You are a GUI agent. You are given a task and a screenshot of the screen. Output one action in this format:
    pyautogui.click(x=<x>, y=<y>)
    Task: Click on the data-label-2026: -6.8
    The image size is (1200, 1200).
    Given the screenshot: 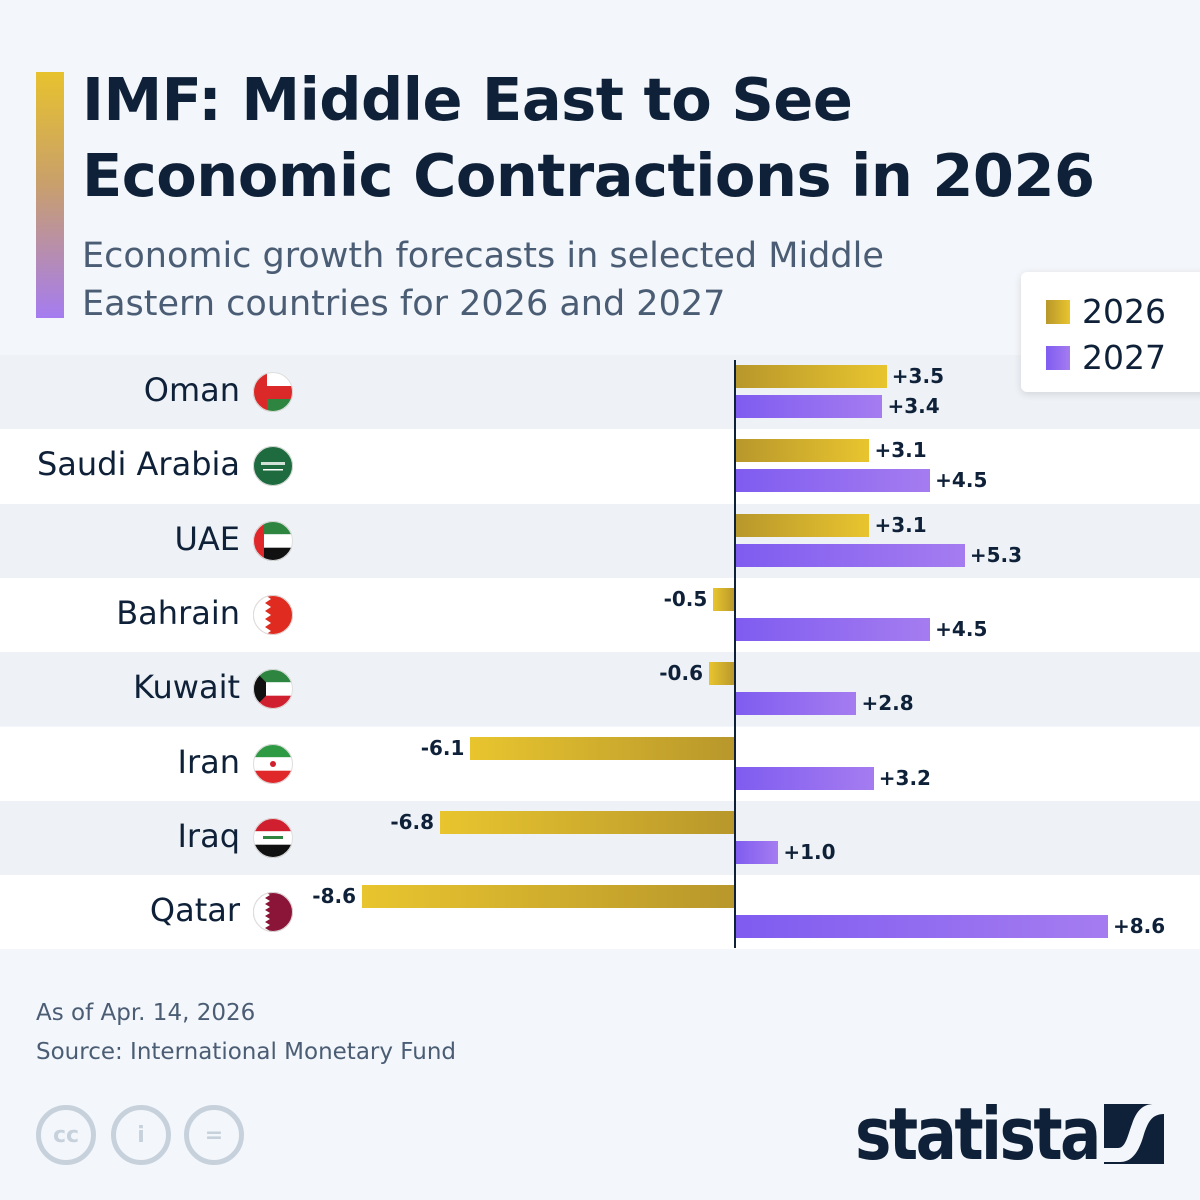 What is the action you would take?
    pyautogui.click(x=412, y=821)
    